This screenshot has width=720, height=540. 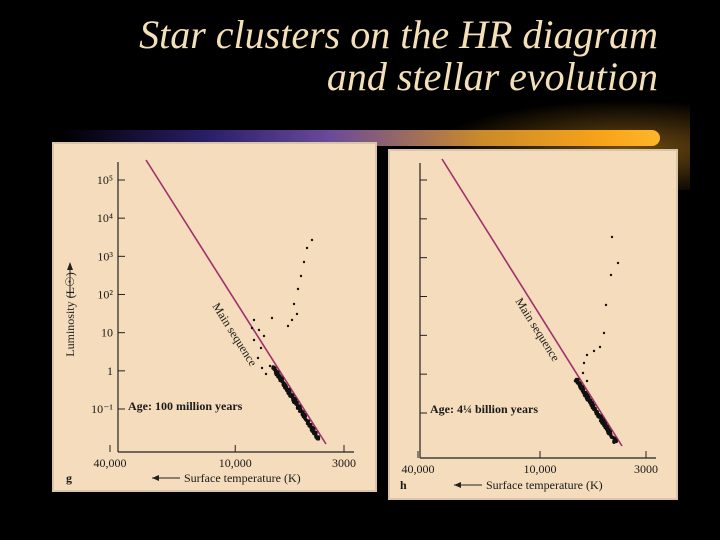 I want to click on title-underline-bar, so click(x=360, y=138).